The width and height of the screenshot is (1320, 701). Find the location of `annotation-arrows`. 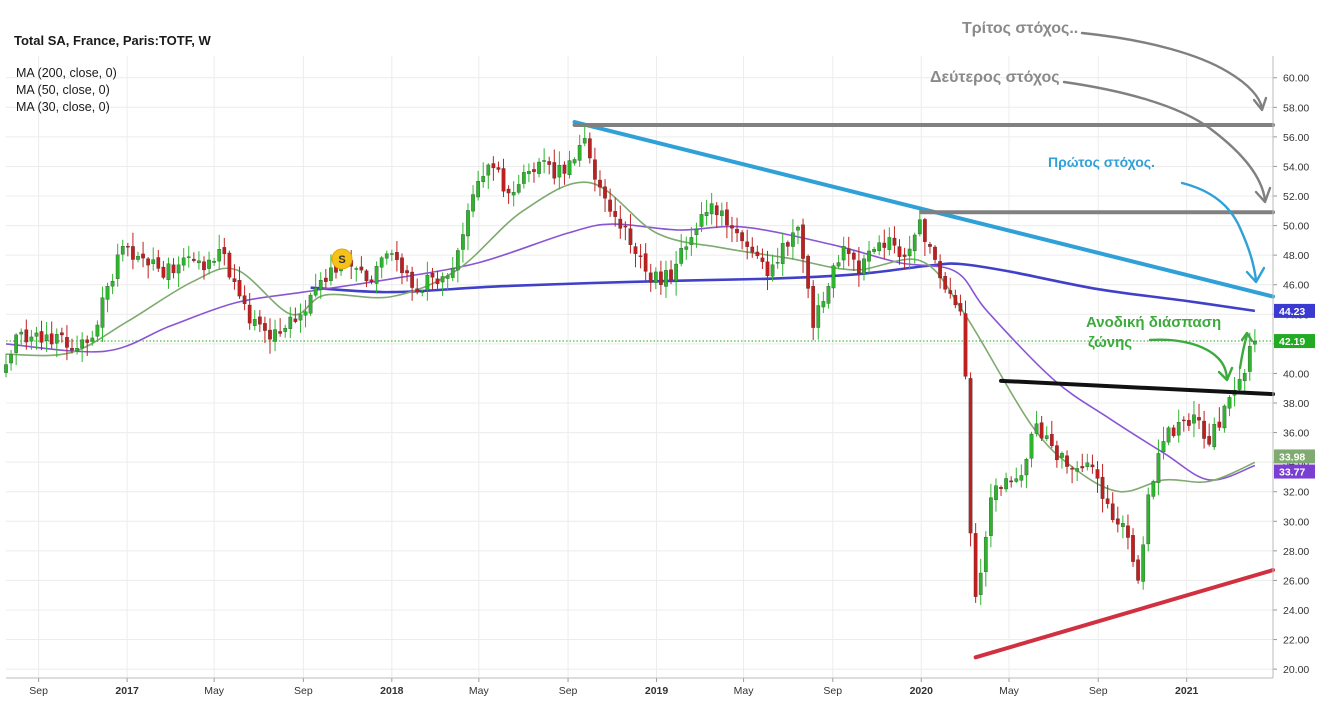

annotation-arrows is located at coordinates (1167, 206).